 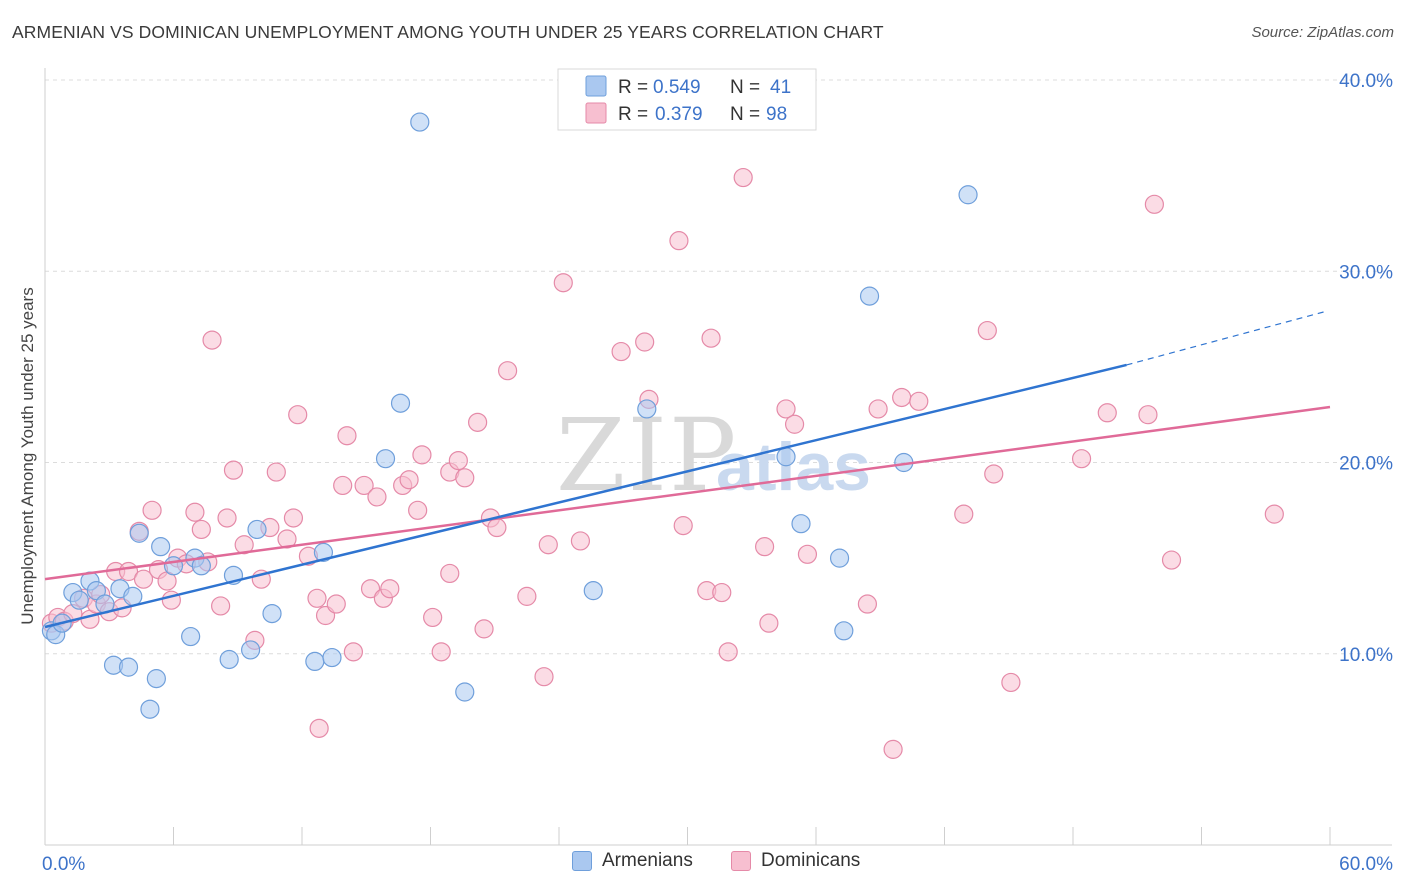 What do you see at coordinates (687, 99) in the screenshot?
I see `legend-top: R = 0.549 N = 41 R = 0.379 N = 98` at bounding box center [687, 99].